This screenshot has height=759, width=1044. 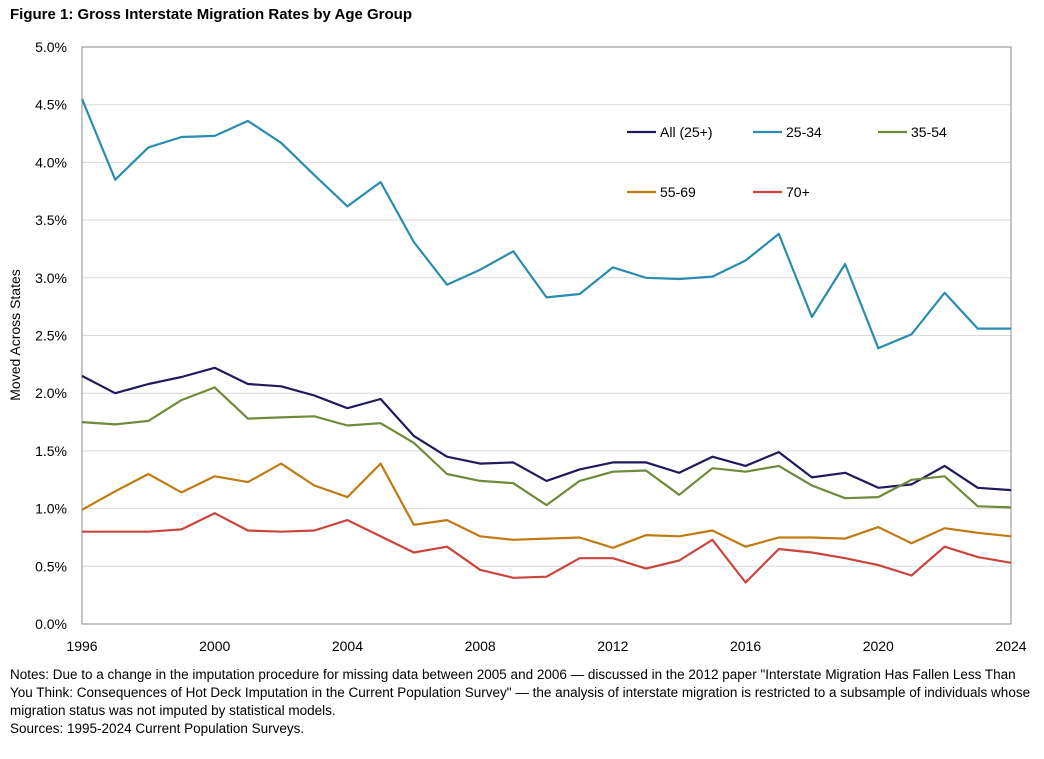 I want to click on x-tick-label: 2008, so click(x=480, y=646).